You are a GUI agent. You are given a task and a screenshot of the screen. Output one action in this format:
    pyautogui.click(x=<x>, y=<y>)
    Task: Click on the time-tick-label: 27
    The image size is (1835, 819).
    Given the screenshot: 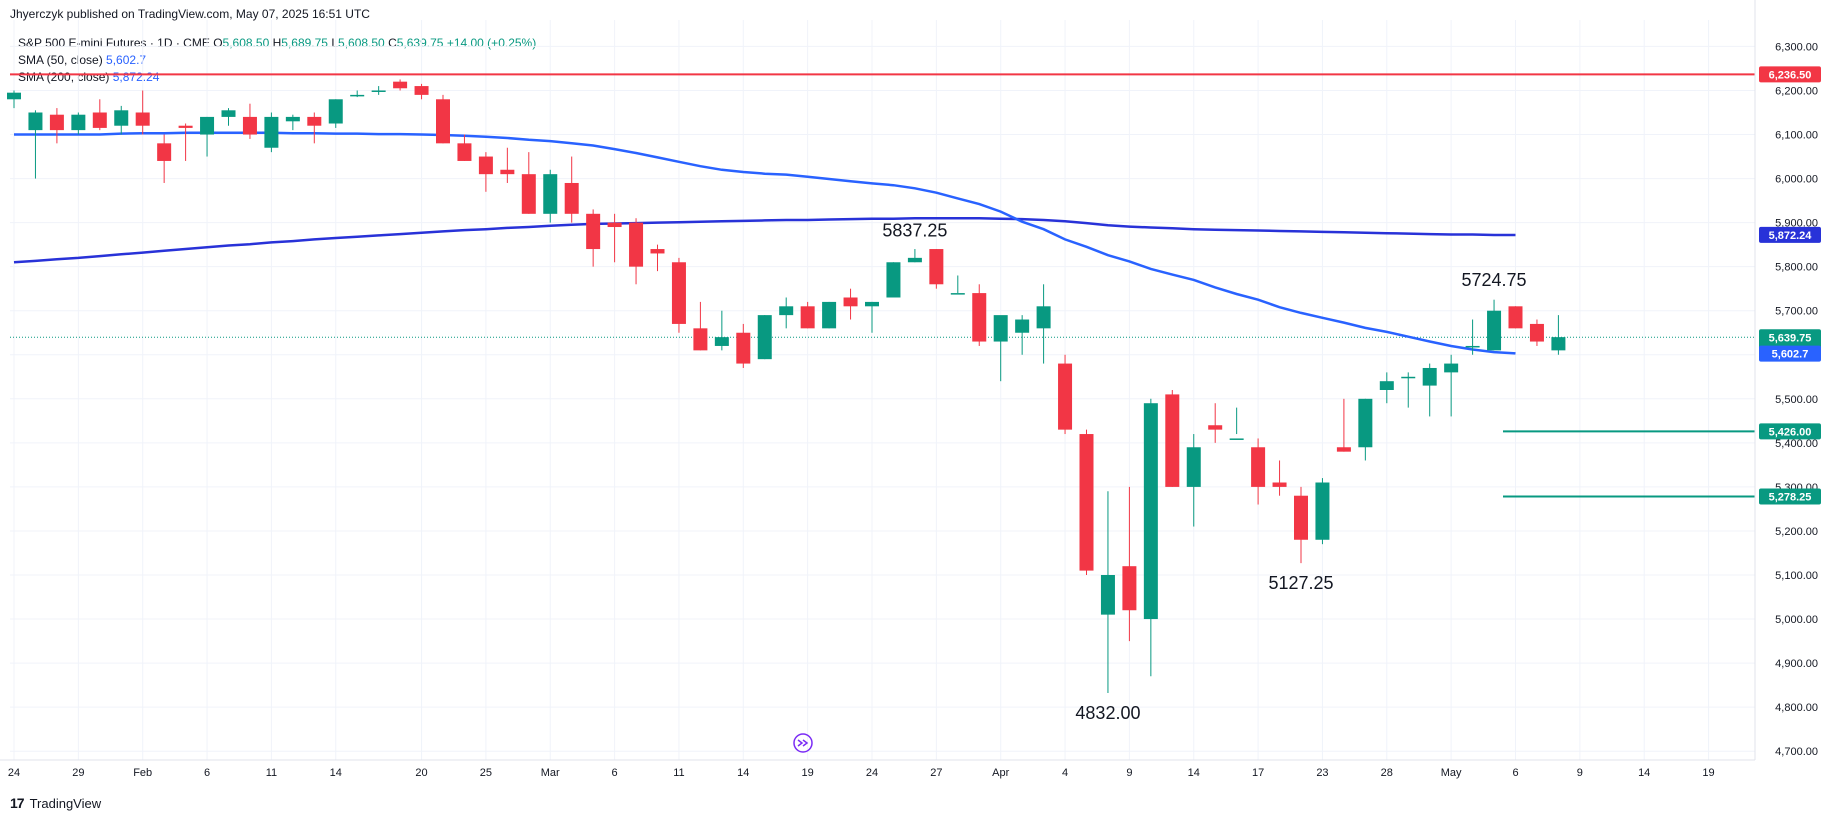 What is the action you would take?
    pyautogui.click(x=936, y=773)
    